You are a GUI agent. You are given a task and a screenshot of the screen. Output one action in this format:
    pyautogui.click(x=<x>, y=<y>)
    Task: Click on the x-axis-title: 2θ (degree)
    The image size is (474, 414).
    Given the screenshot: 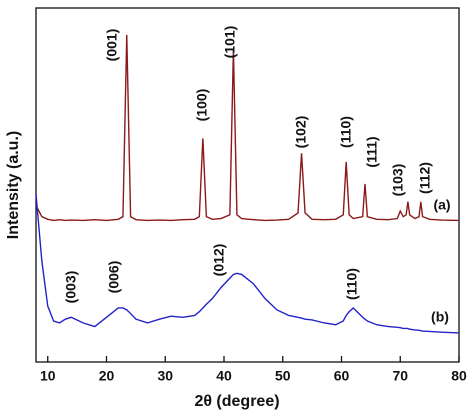 What is the action you would take?
    pyautogui.click(x=236, y=401)
    